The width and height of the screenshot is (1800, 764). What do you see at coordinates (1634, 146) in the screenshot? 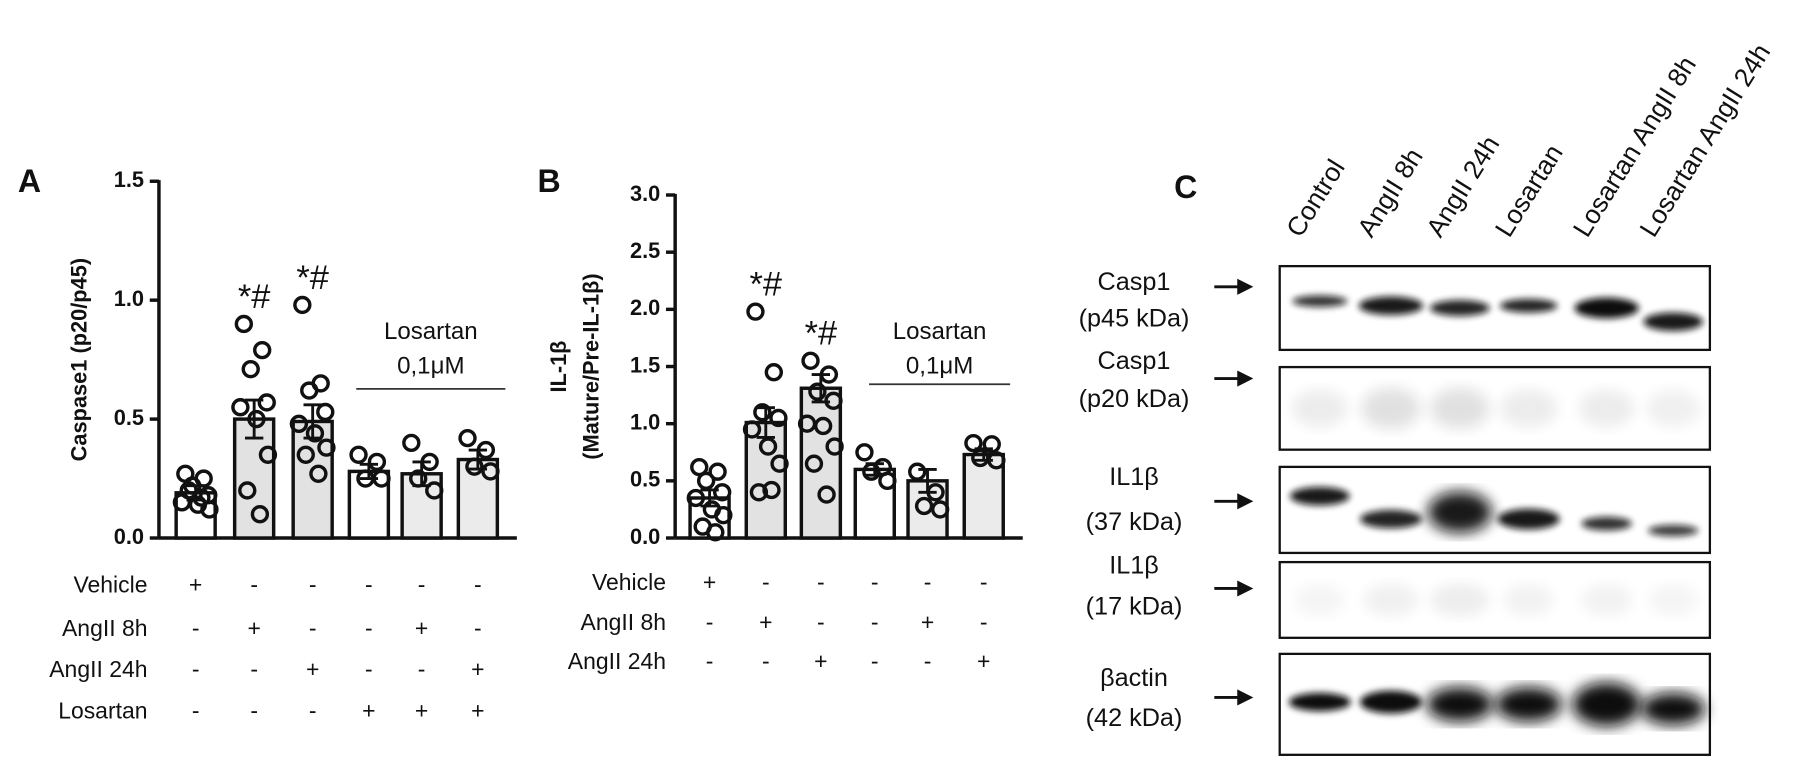
I see `lane-label: Losartan AngII 8h` at bounding box center [1634, 146].